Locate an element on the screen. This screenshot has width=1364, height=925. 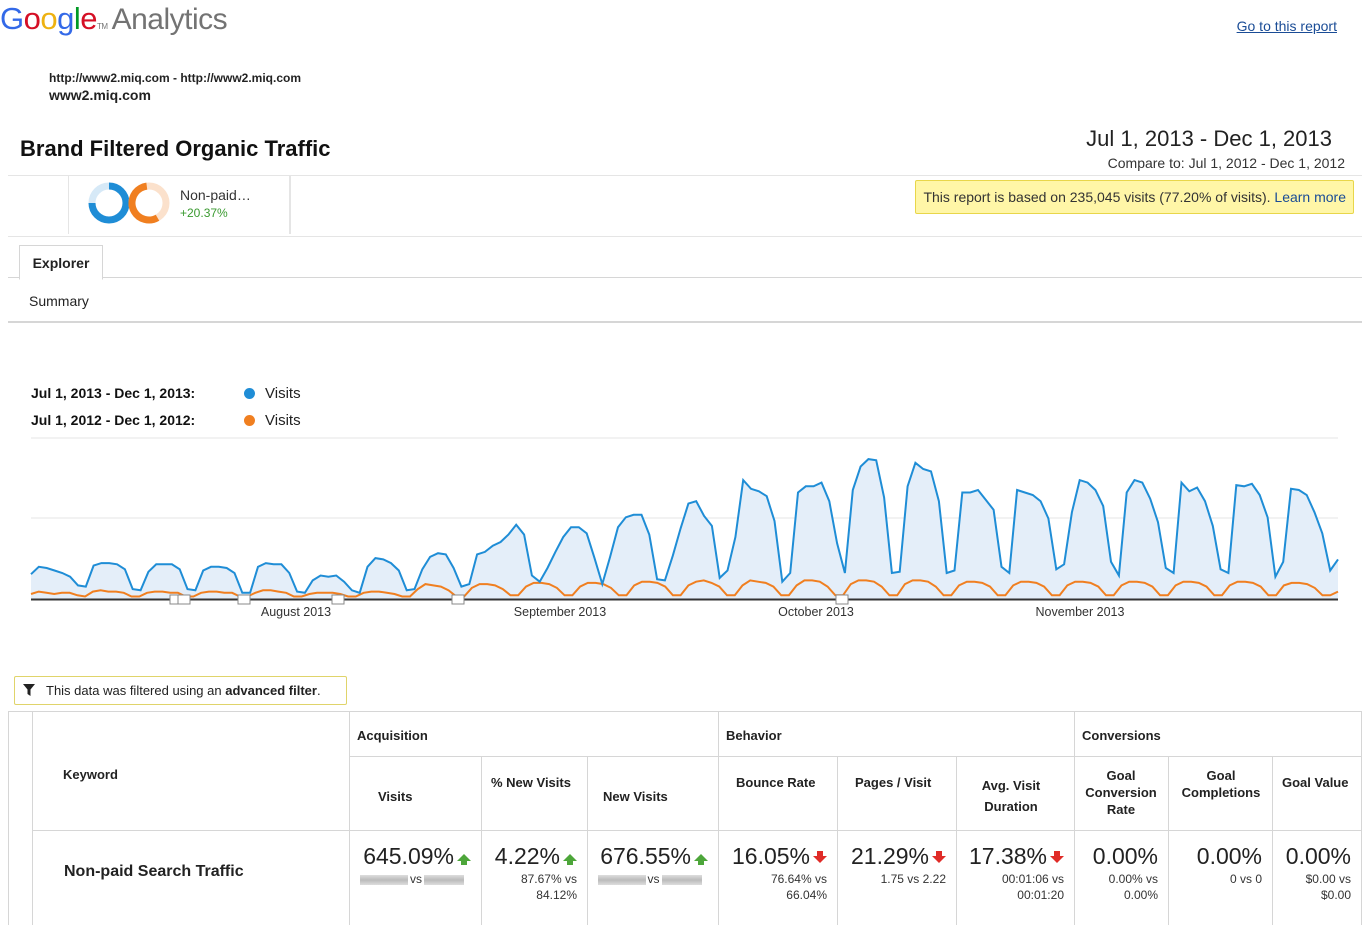
metric-value: 21.29% is located at coordinates (889, 856).